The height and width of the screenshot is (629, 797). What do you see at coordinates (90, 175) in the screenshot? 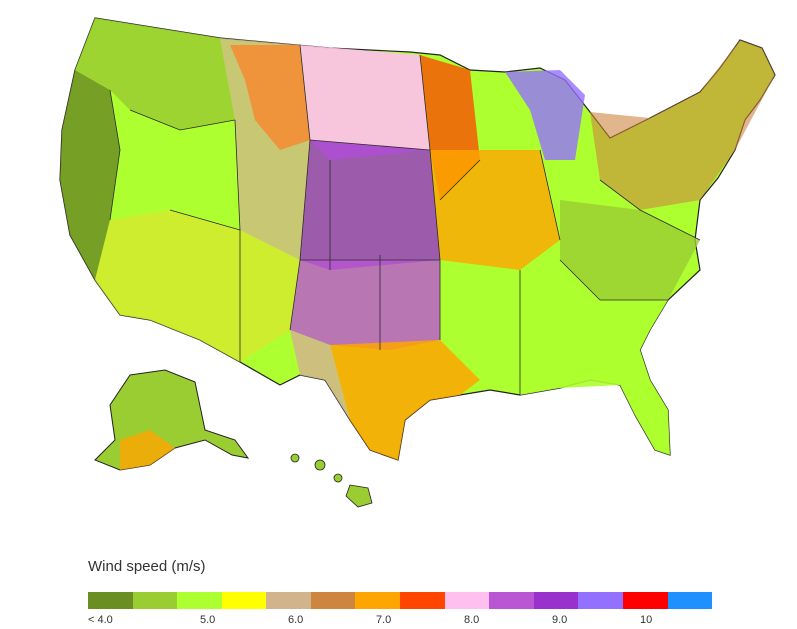
I see `zone-west-coast` at bounding box center [90, 175].